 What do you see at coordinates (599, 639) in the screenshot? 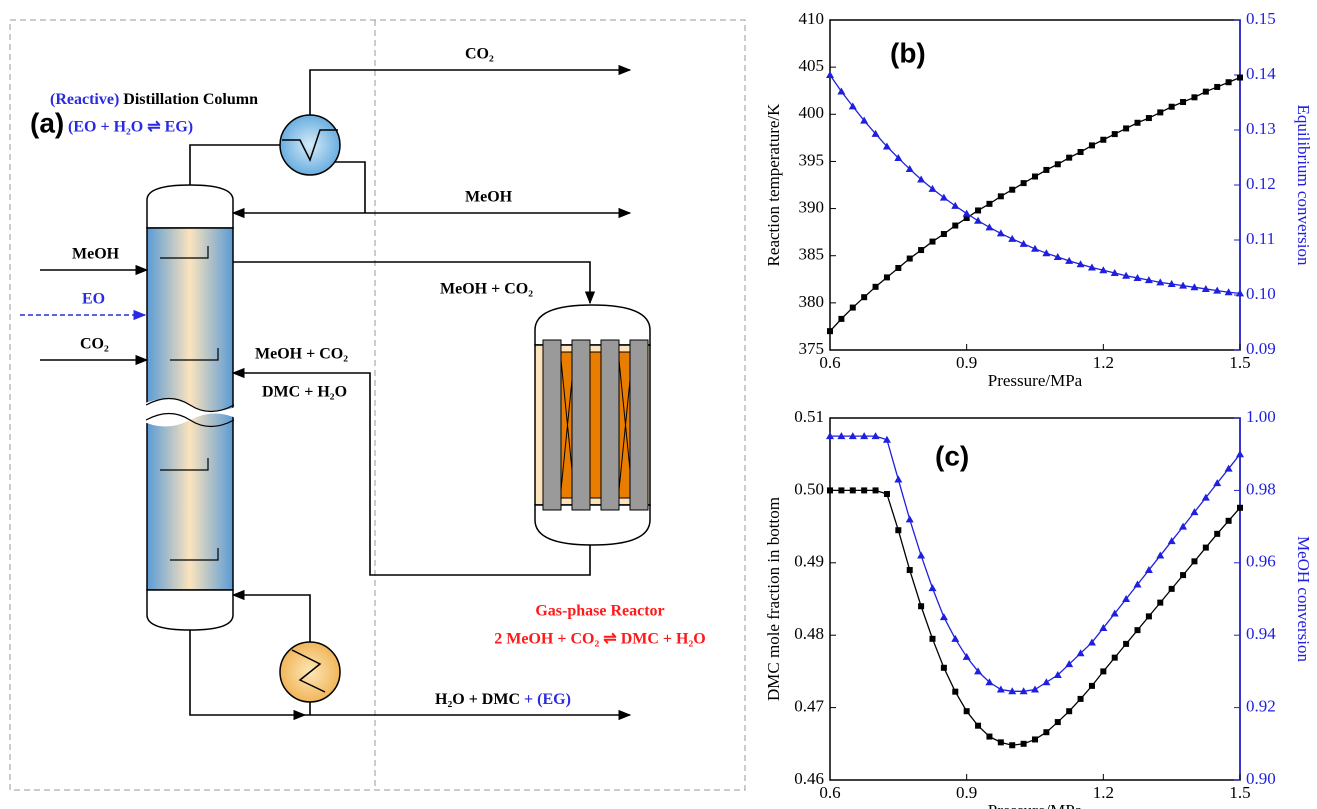
I see `reactor-reaction: 2 MeOH + CO₂ ⇌ DMC + H₂O` at bounding box center [599, 639].